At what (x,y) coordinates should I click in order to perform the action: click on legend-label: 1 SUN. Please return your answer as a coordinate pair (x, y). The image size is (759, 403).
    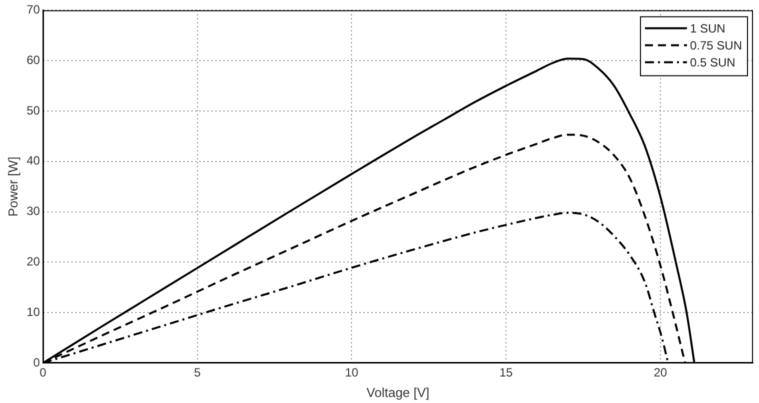
    Looking at the image, I should click on (708, 29).